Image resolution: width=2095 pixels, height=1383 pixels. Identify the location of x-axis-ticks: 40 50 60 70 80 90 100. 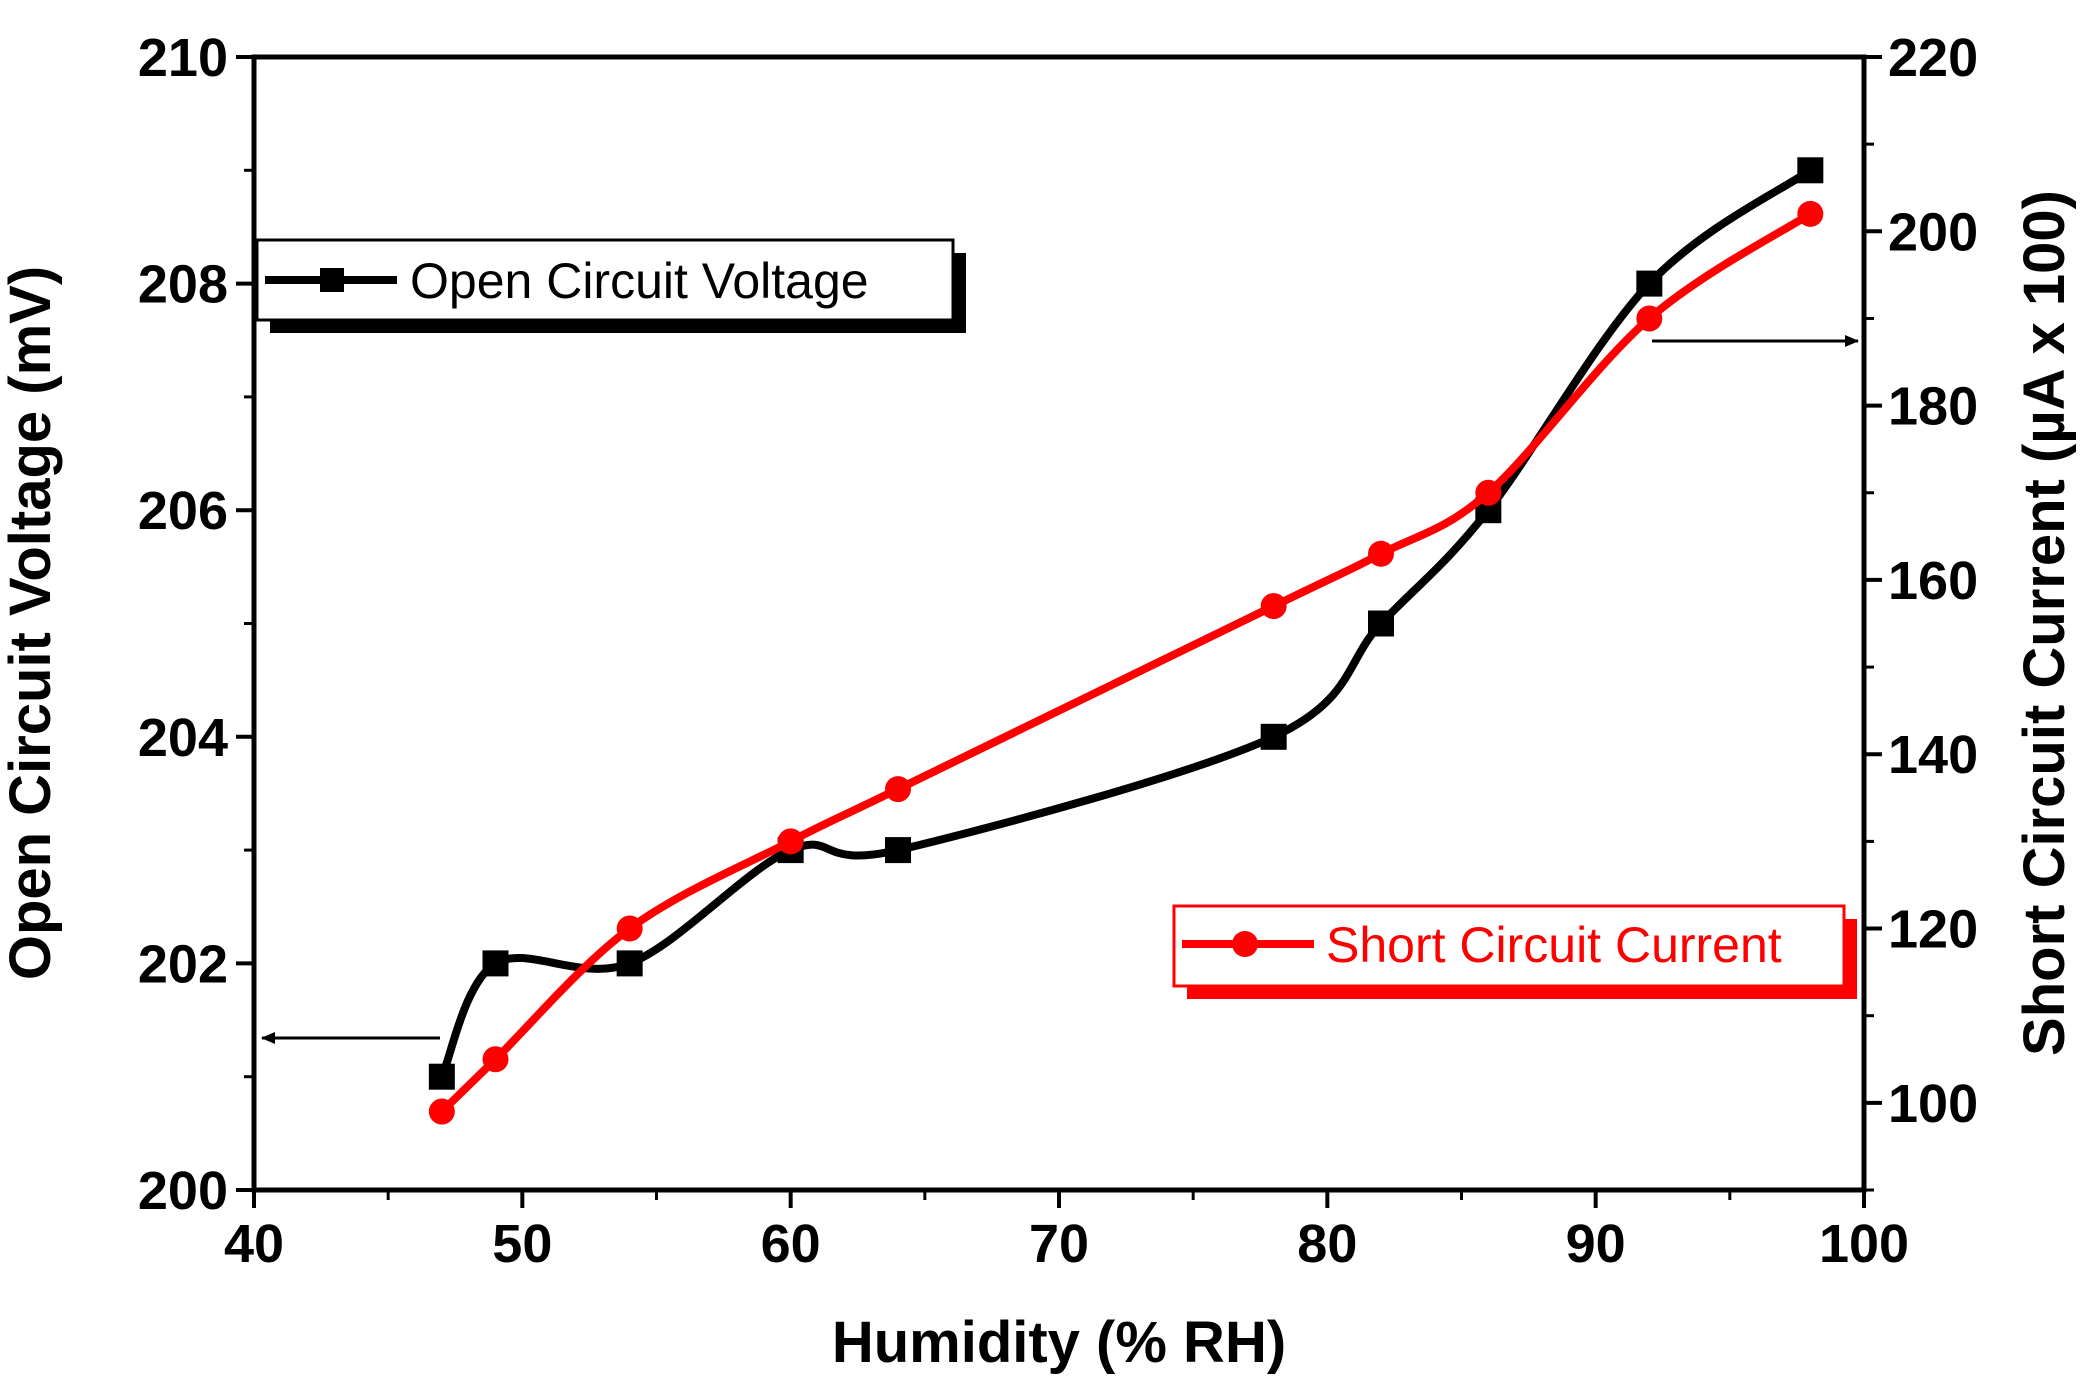
(1066, 1232).